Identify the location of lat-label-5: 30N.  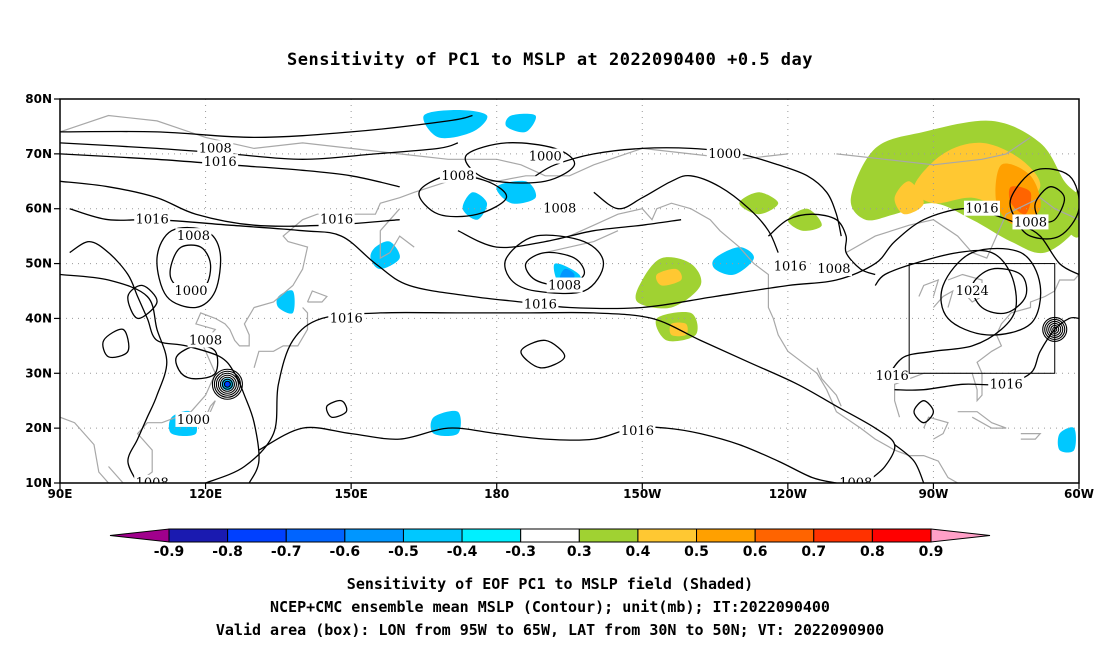
(38, 373).